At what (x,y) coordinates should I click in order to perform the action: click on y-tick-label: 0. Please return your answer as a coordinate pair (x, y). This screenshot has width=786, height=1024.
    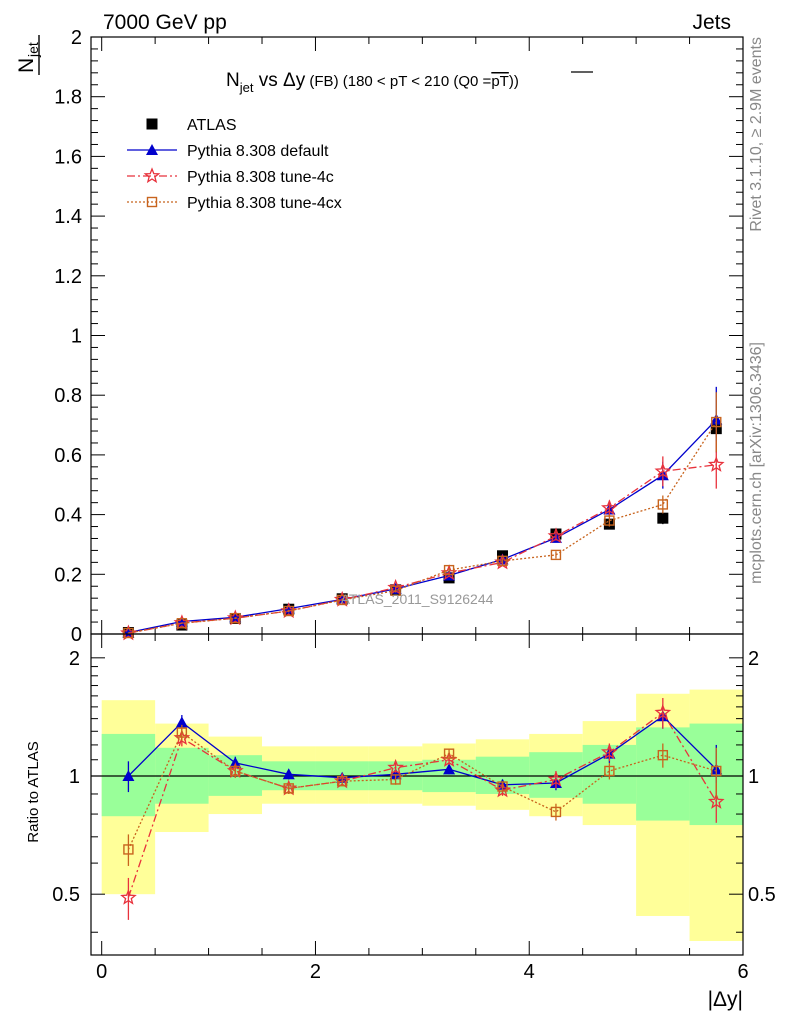
    Looking at the image, I should click on (76, 635).